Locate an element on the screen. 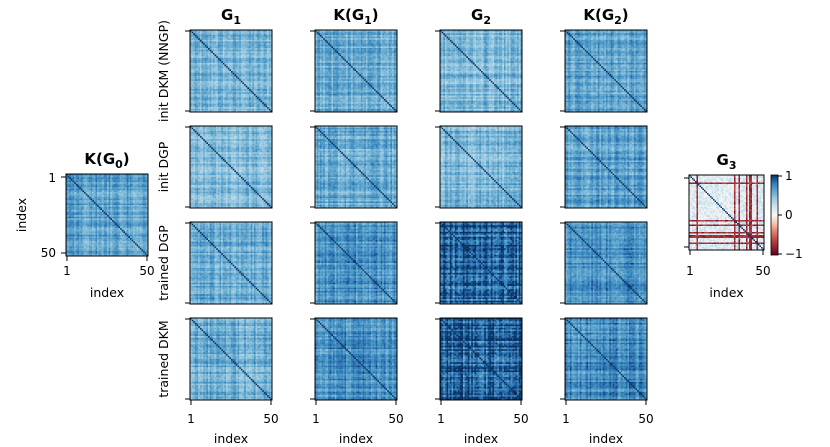  y-tick-label-50: 50 is located at coordinates (48, 253).